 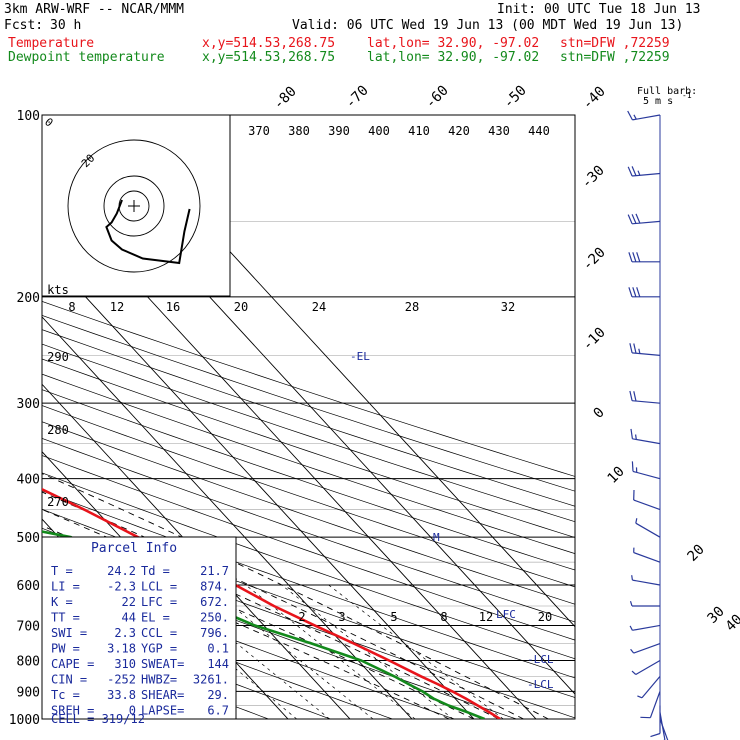 What do you see at coordinates (86, 57) in the screenshot?
I see `dew-legend-name: Dewpoint temperature` at bounding box center [86, 57].